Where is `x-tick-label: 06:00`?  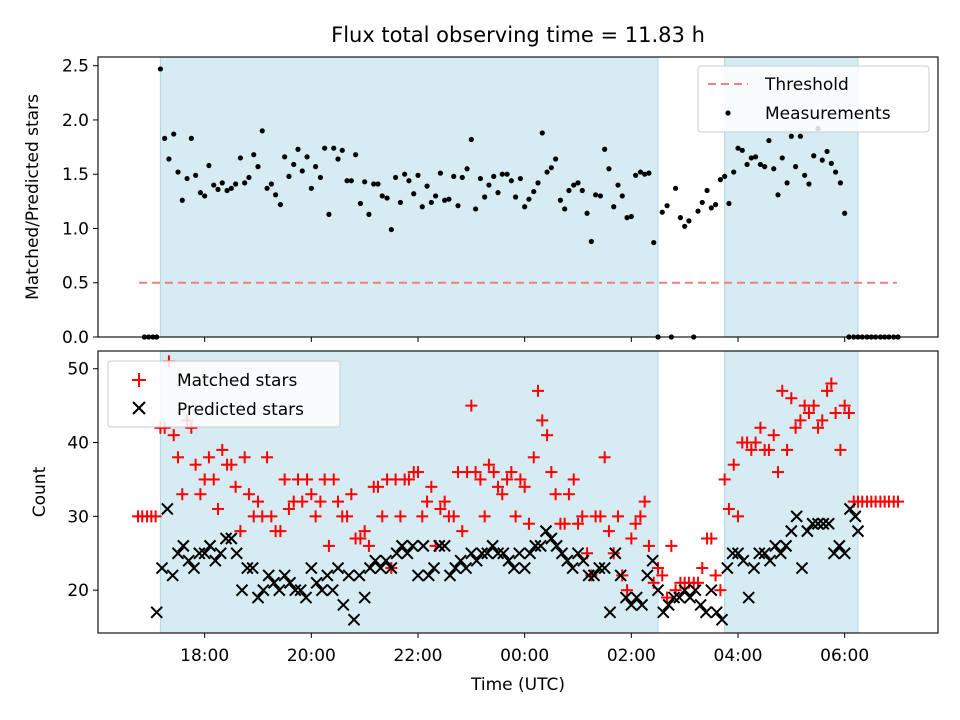
x-tick-label: 06:00 is located at coordinates (844, 656).